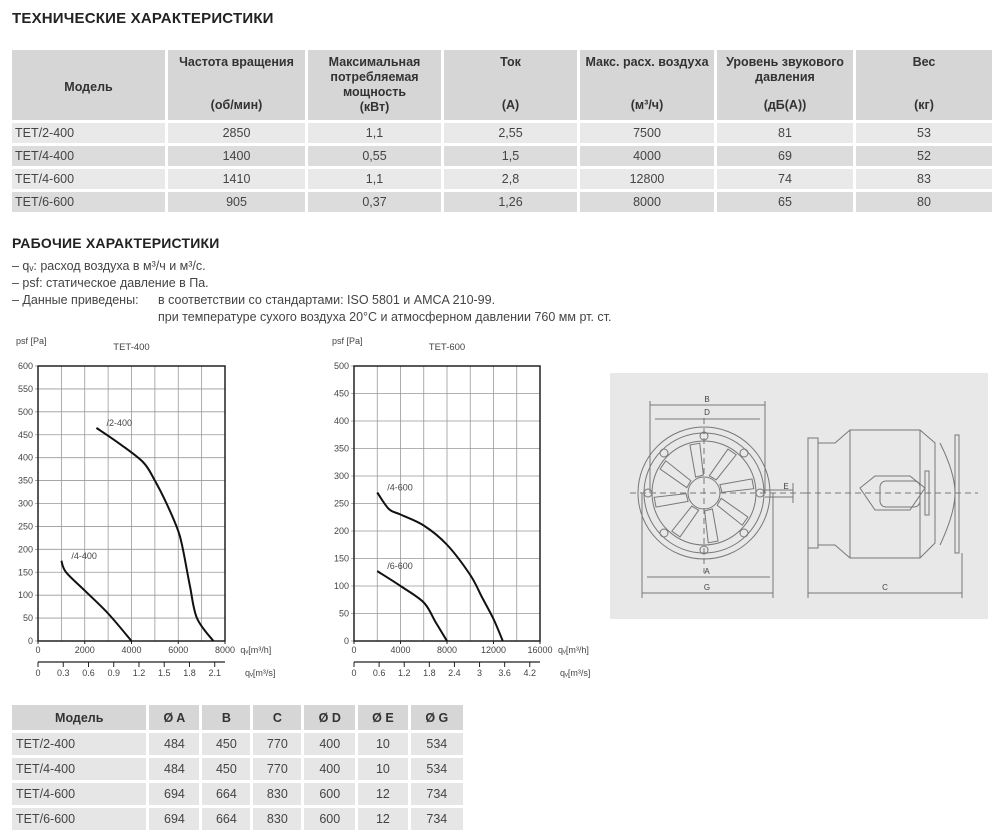  Describe the element at coordinates (37, 650) in the screenshot. I see `x-tick-label: 0` at that location.